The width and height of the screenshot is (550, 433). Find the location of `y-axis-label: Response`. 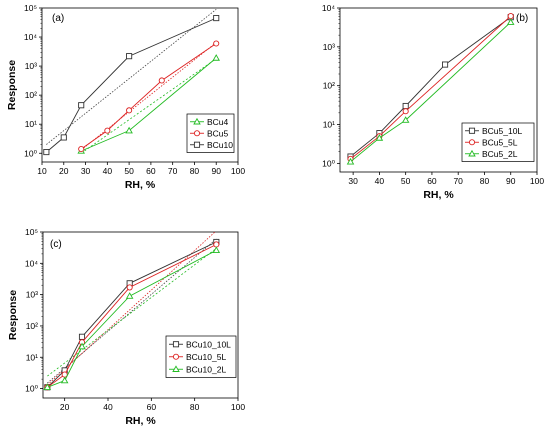

y-axis-label: Response is located at coordinates (12, 85).